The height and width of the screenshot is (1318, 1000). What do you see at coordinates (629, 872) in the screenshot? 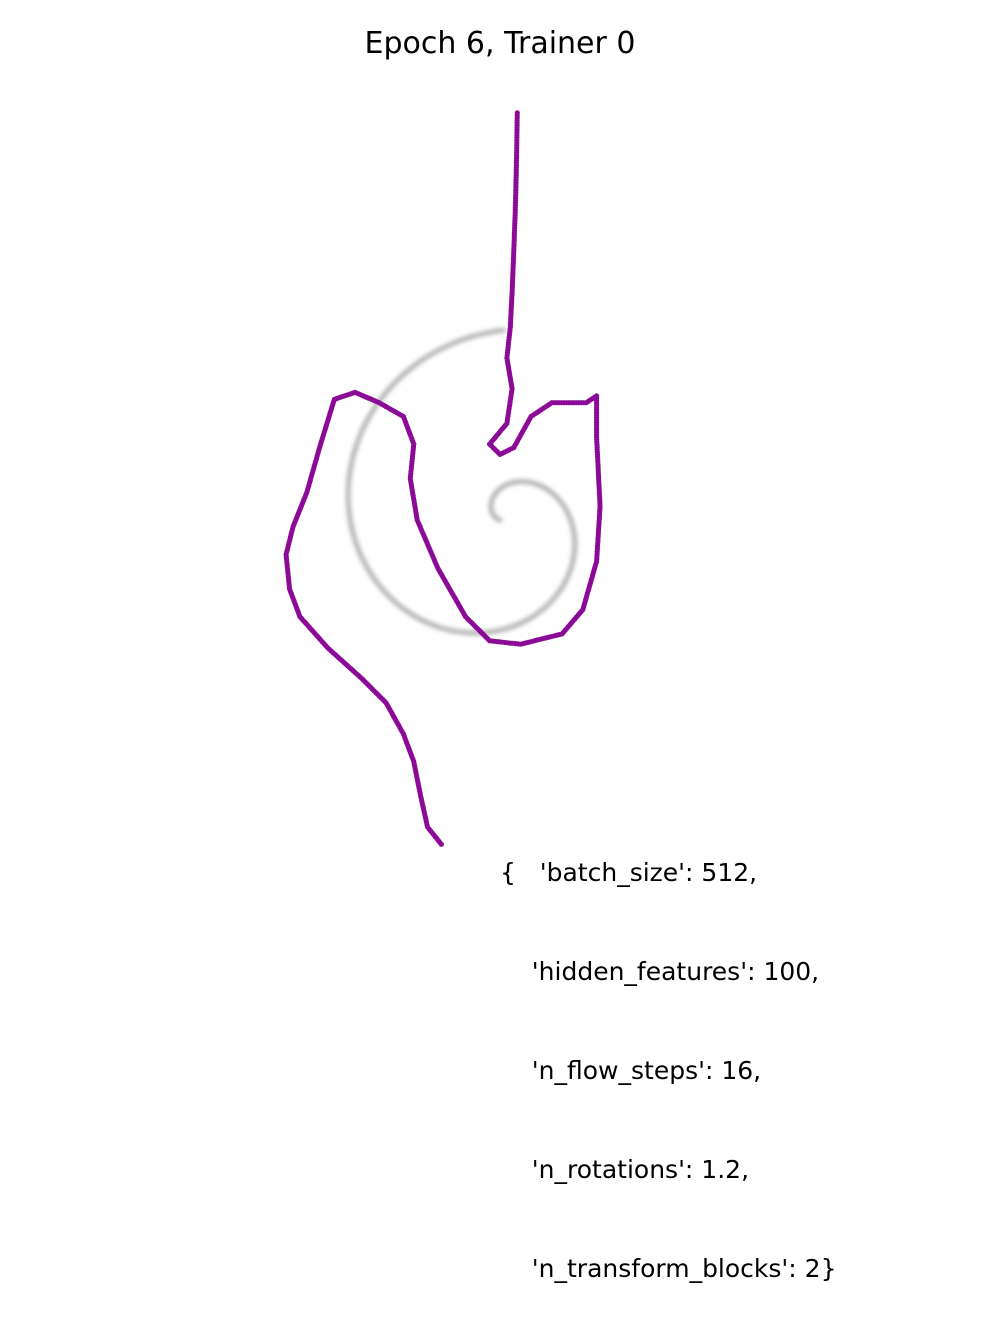
I see `param-line-batch-size: { 'batch_size': 512,` at bounding box center [629, 872].